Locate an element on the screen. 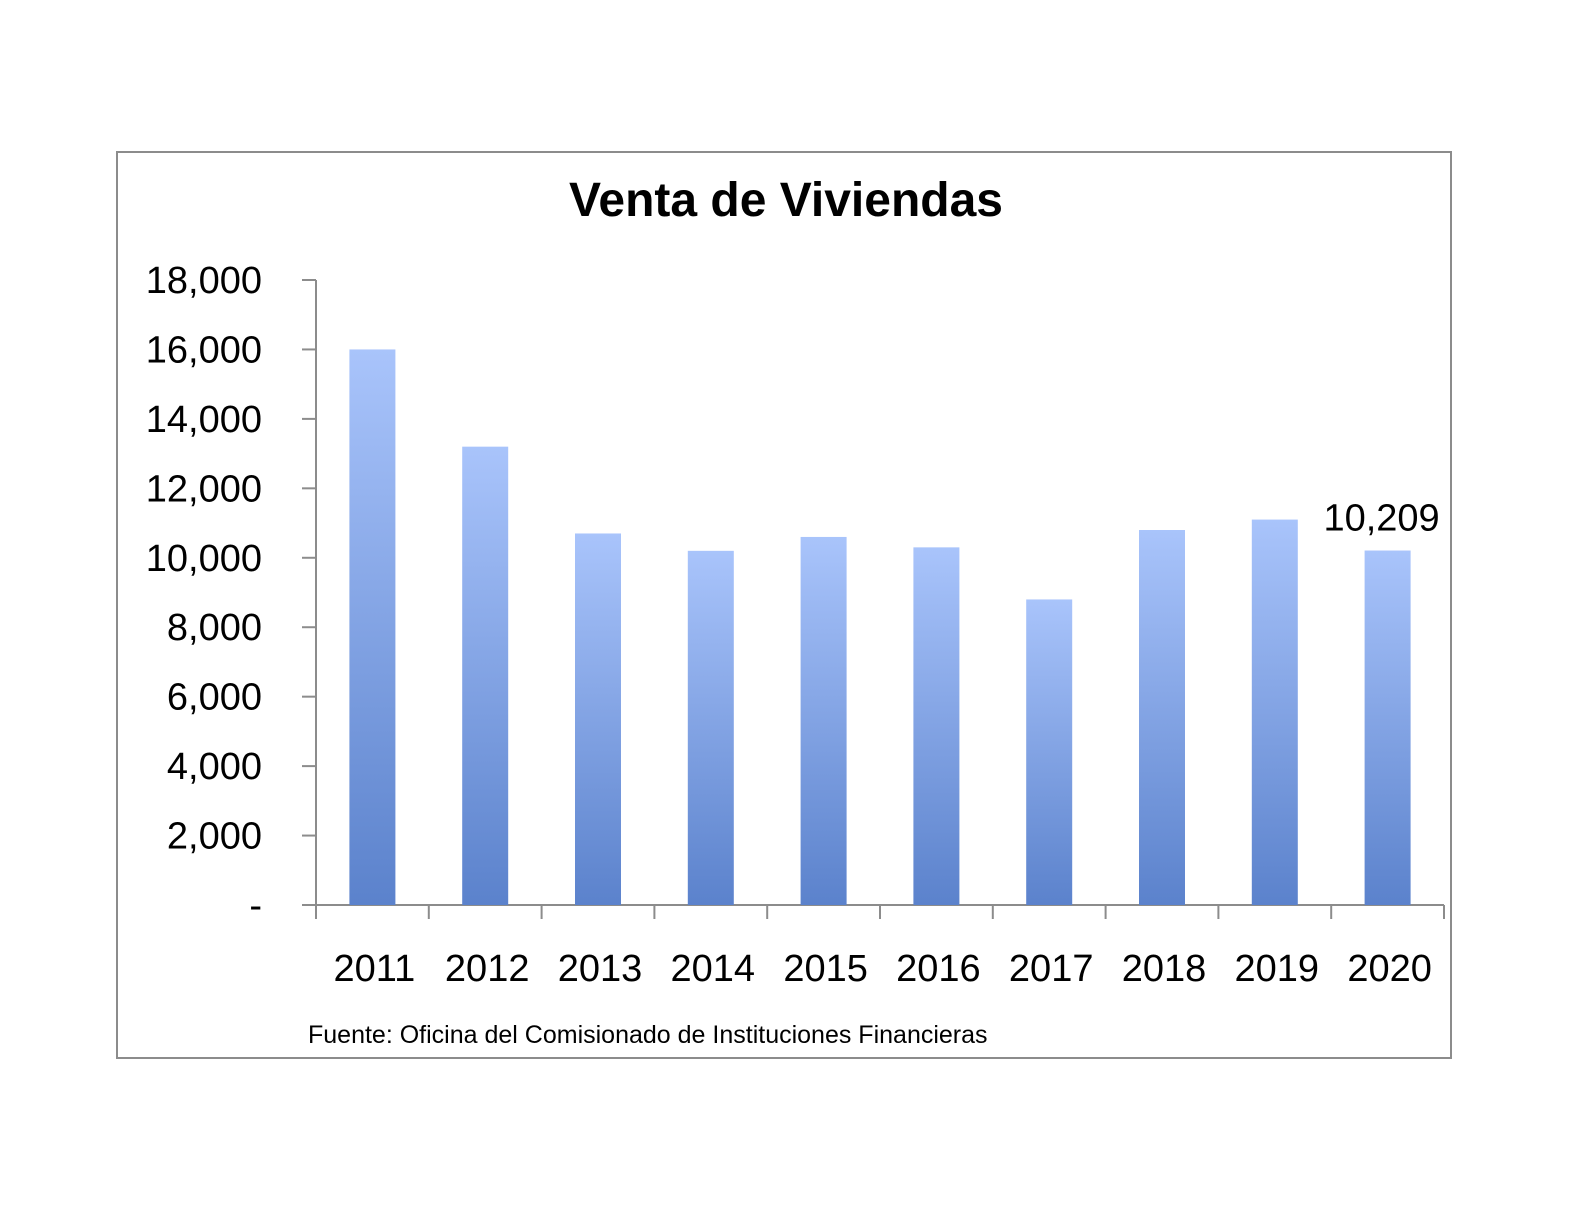 Image resolution: width=1584 pixels, height=1224 pixels. bar-2020 is located at coordinates (1387, 727).